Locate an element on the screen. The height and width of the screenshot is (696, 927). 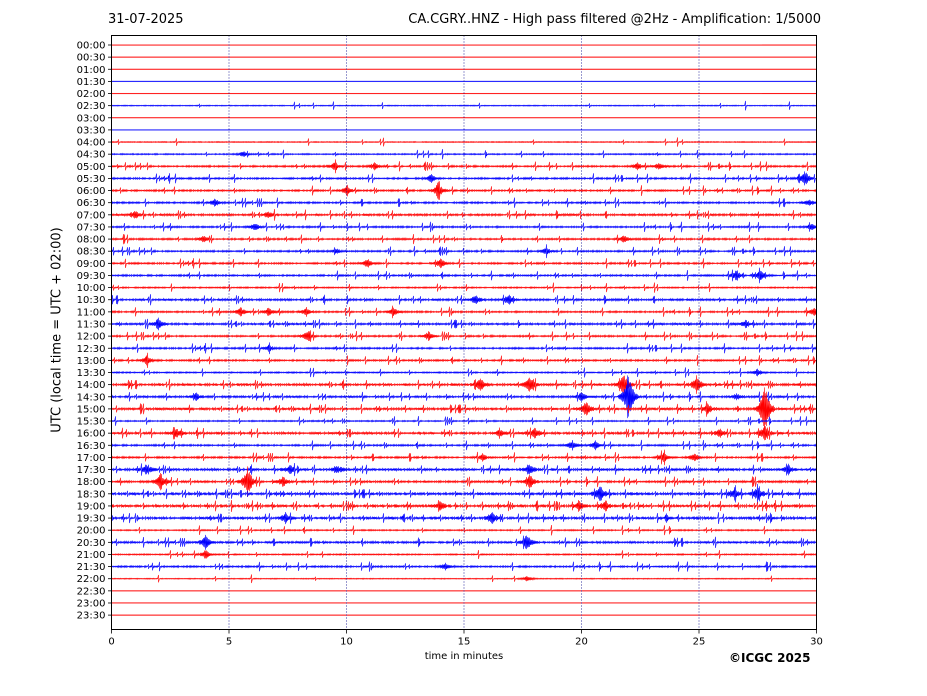
ytick-label: 13:30 is located at coordinates (91, 373).